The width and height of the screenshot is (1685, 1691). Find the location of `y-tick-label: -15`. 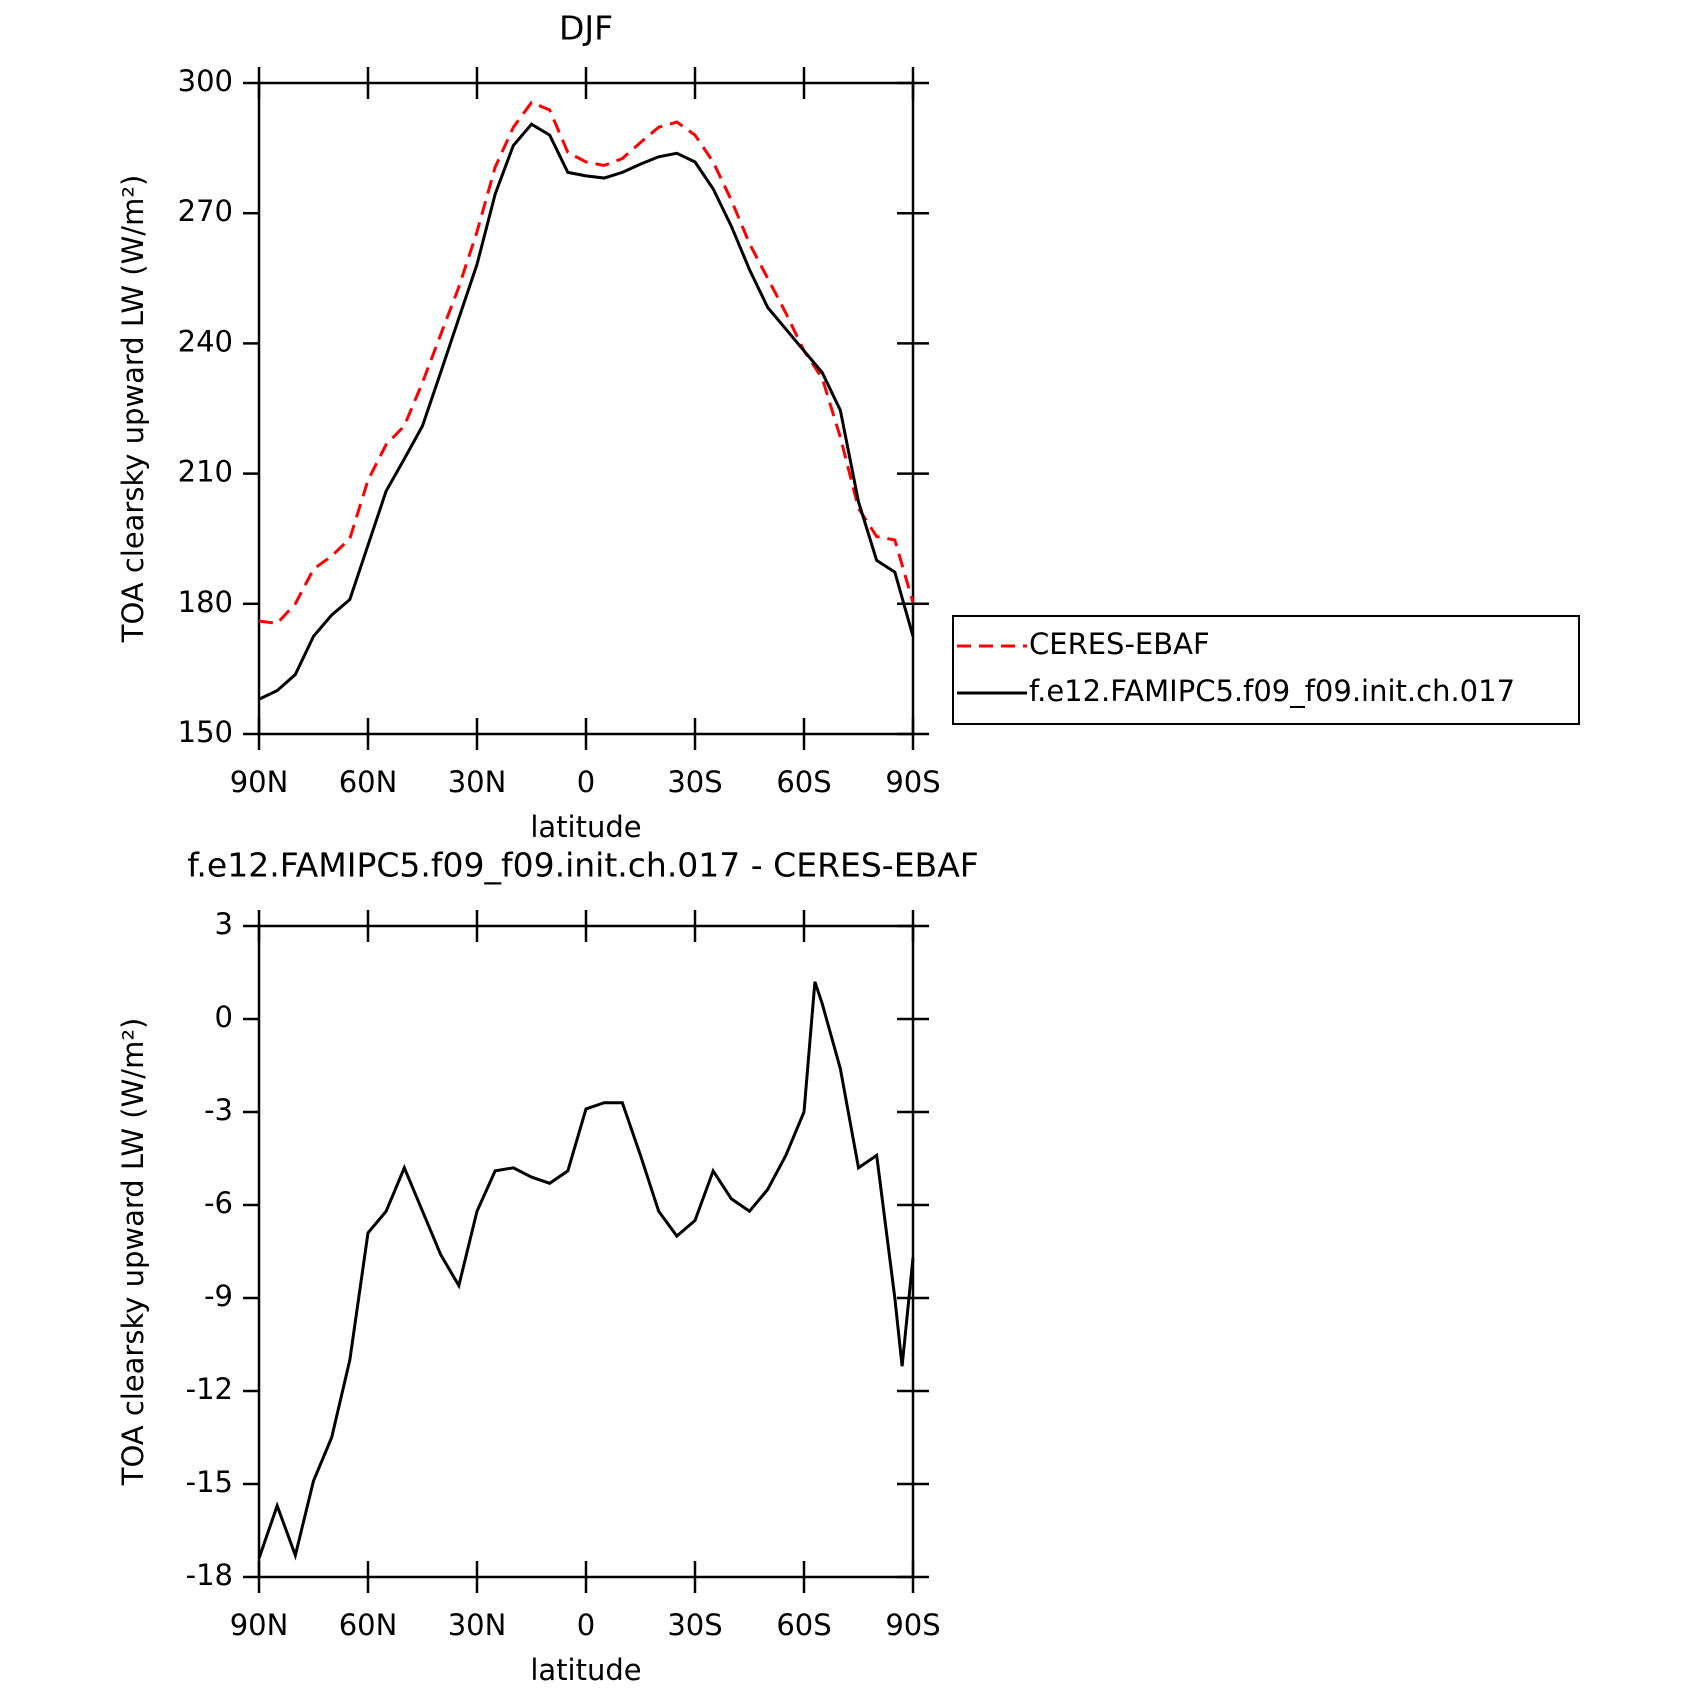

y-tick-label: -15 is located at coordinates (209, 1482).